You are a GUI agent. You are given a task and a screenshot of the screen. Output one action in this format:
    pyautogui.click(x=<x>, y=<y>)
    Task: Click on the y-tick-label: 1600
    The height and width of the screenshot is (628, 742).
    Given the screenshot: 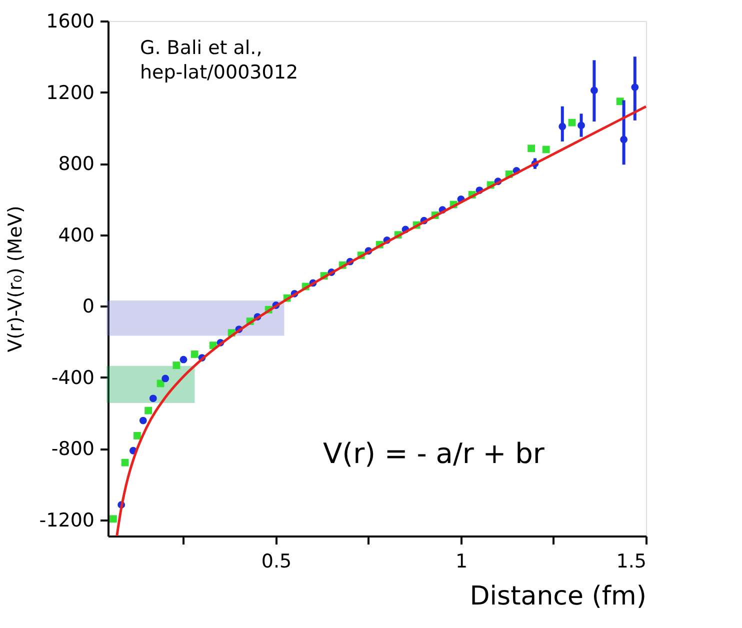 What is the action you would take?
    pyautogui.click(x=70, y=21)
    